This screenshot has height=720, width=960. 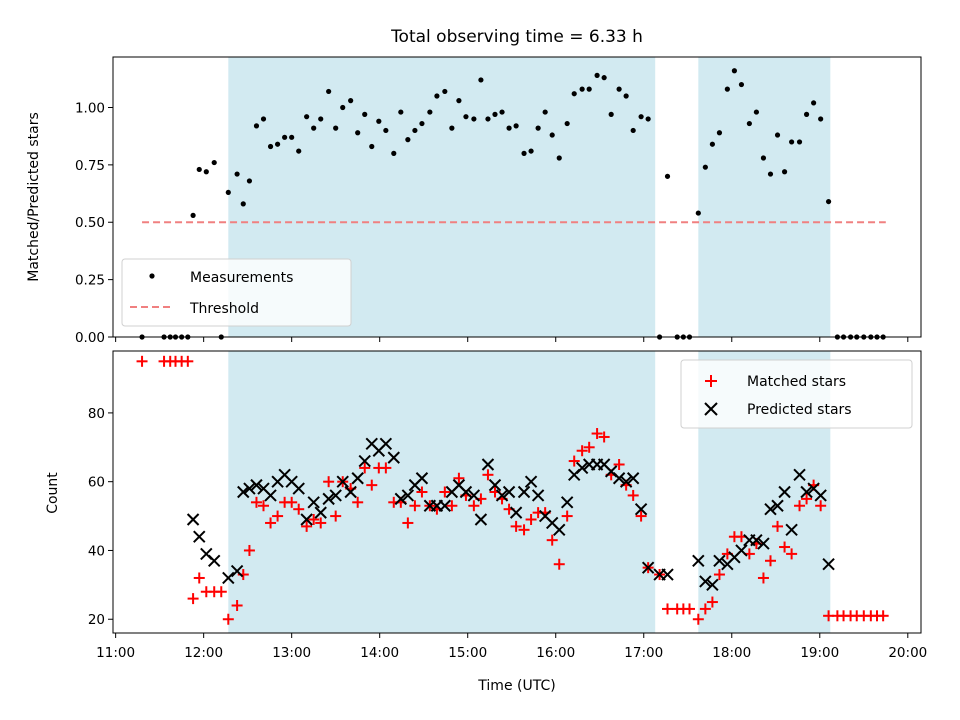 I want to click on chart-title: Total observing time = 6.33 h, so click(x=516, y=37).